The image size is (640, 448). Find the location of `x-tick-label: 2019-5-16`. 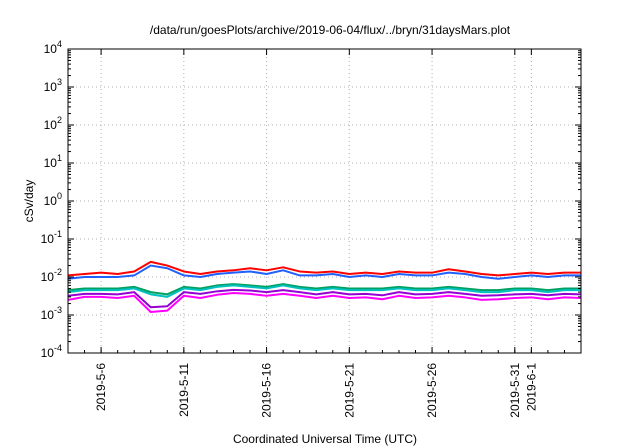

x-tick-label: 2019-5-16 is located at coordinates (267, 390).